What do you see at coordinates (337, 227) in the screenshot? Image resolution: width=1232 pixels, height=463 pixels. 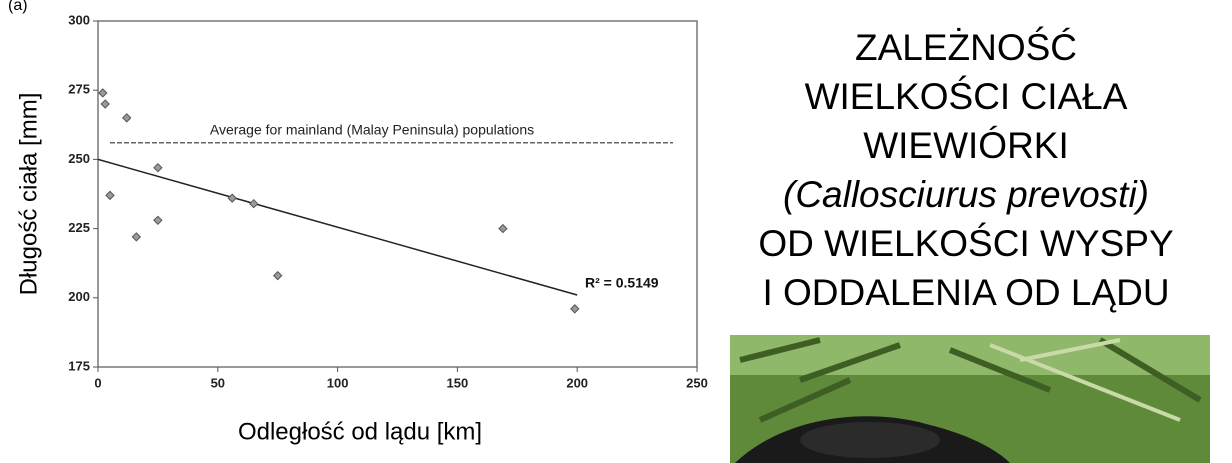 I see `trendline` at bounding box center [337, 227].